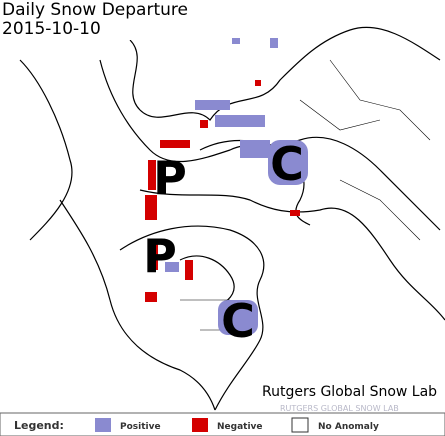  What do you see at coordinates (51, 29) in the screenshot?
I see `date: 2015-10-10` at bounding box center [51, 29].